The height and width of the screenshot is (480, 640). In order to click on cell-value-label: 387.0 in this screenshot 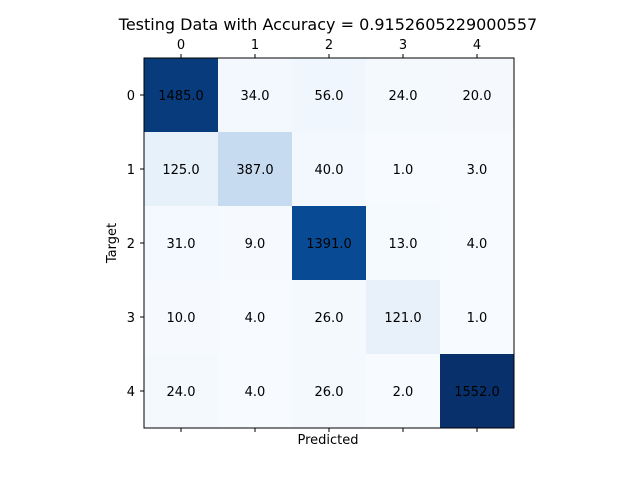, I will do `click(254, 170)`.